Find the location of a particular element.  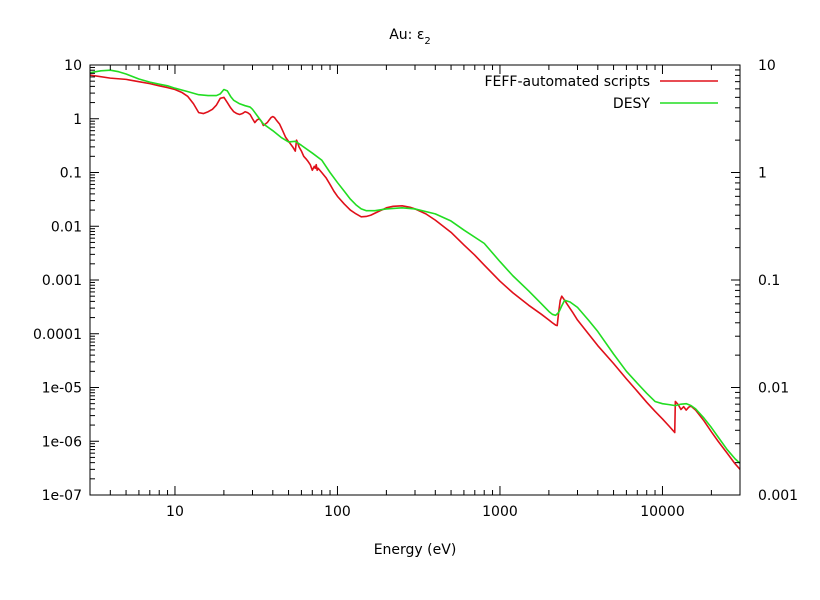

y2-tick-label: 0.01 is located at coordinates (773, 389).